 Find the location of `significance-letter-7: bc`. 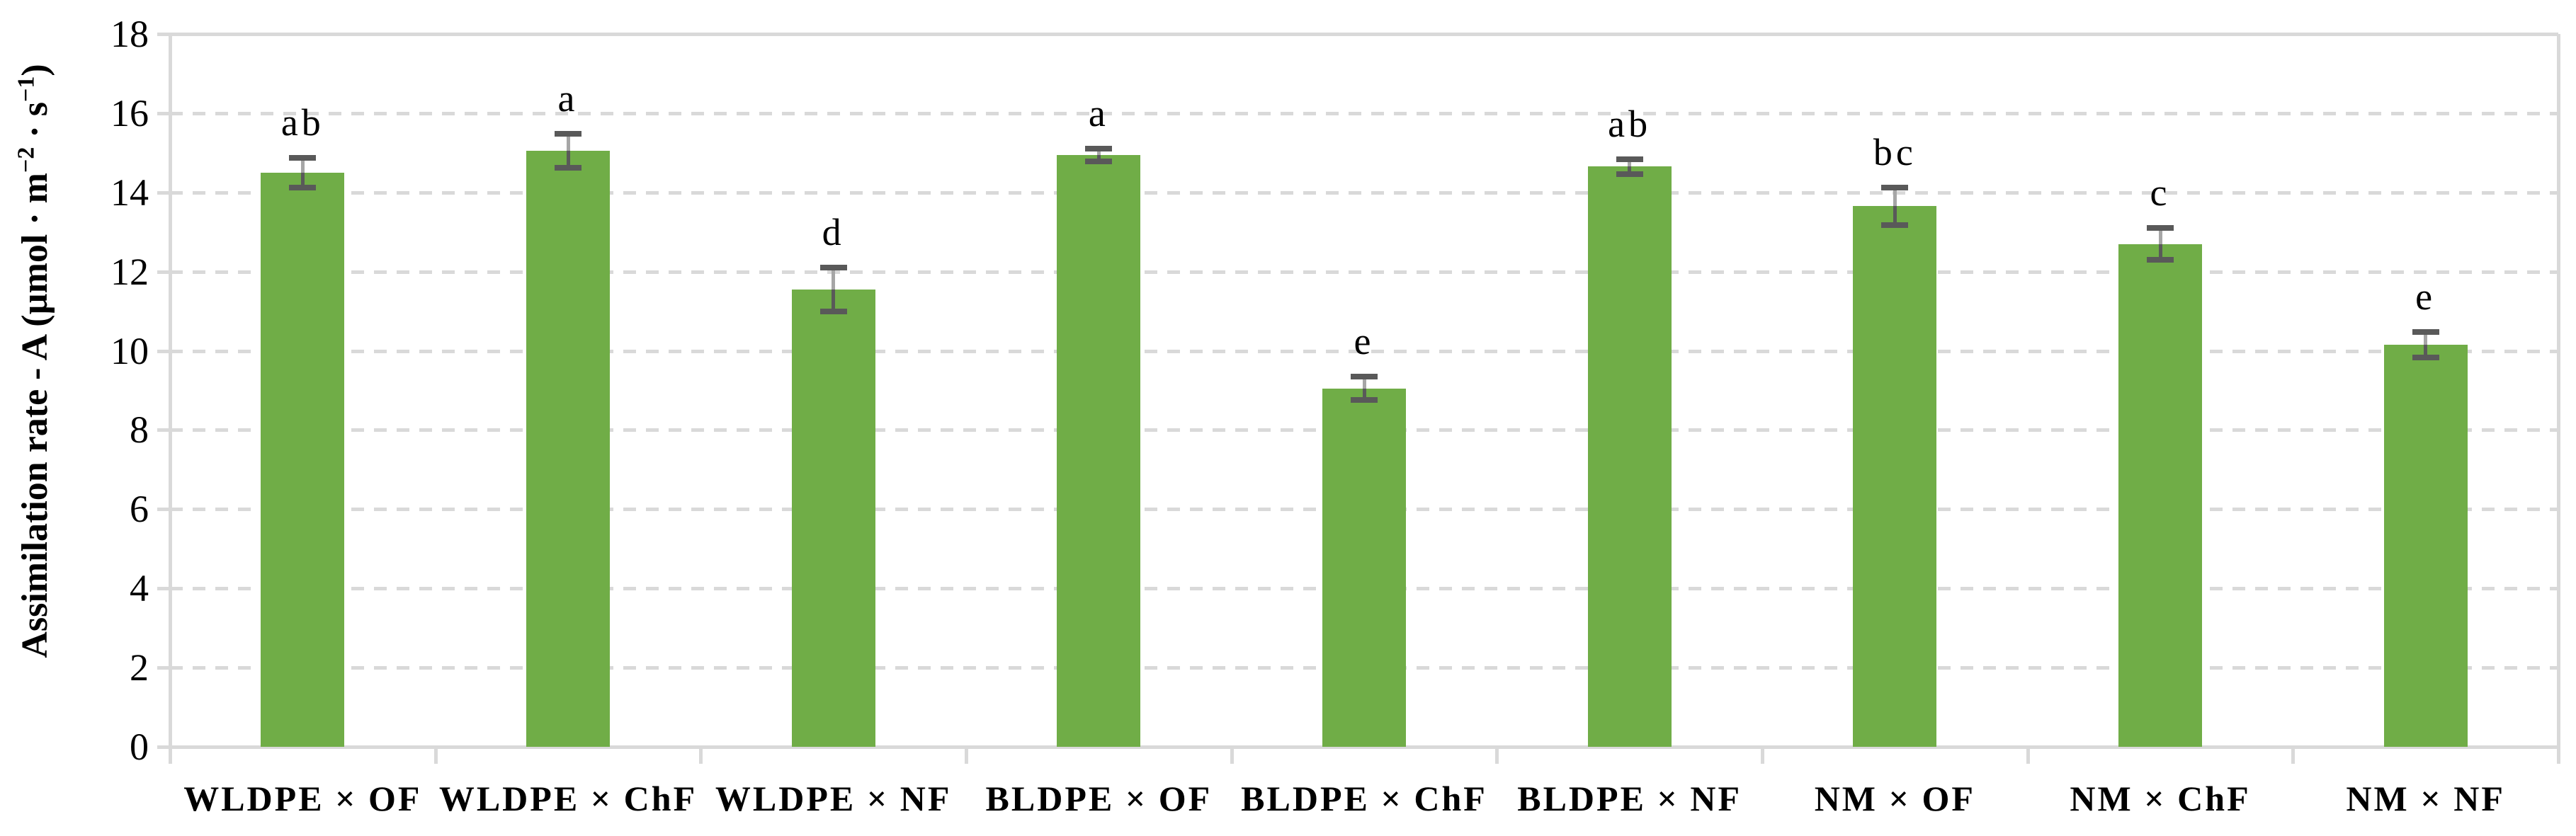

significance-letter-7: bc is located at coordinates (1895, 152).